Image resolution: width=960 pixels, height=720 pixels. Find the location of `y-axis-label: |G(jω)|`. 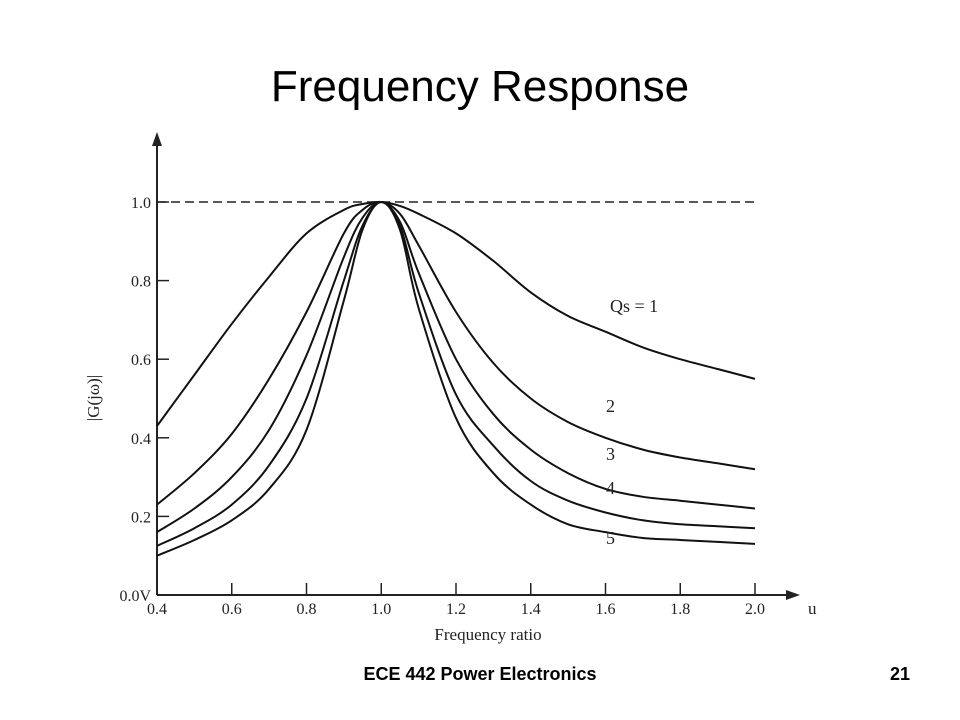

y-axis-label: |G(jω)| is located at coordinates (93, 398).